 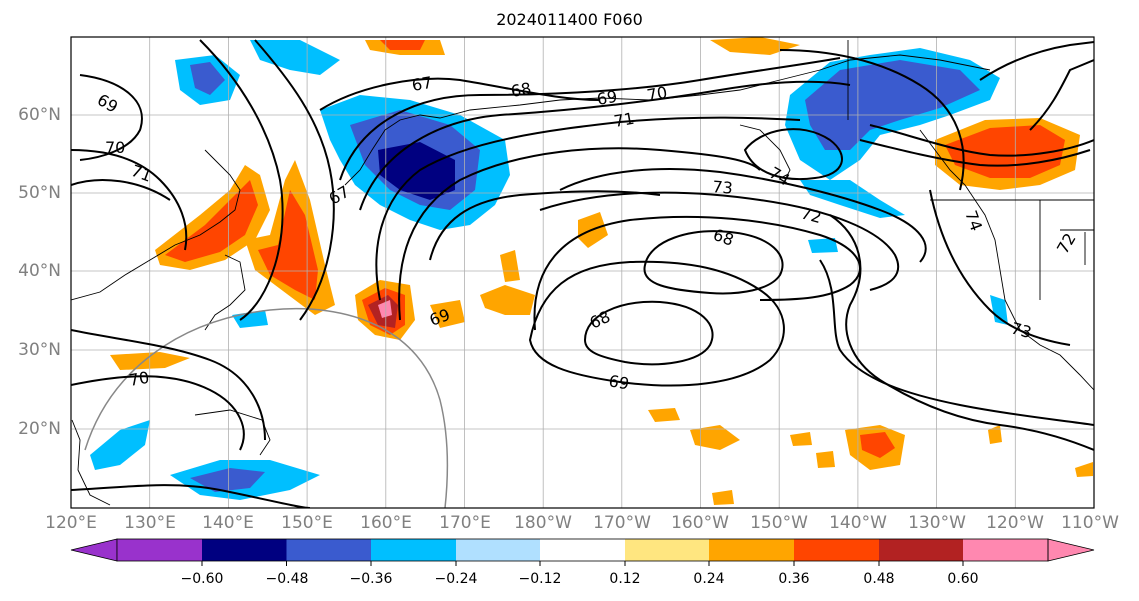 I want to click on longitude-label: 160°W, so click(x=700, y=523).